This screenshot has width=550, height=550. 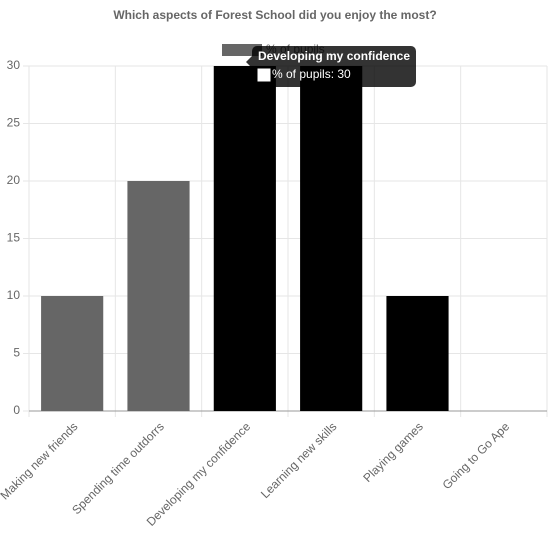 I want to click on tooltip-box, so click(x=334, y=66).